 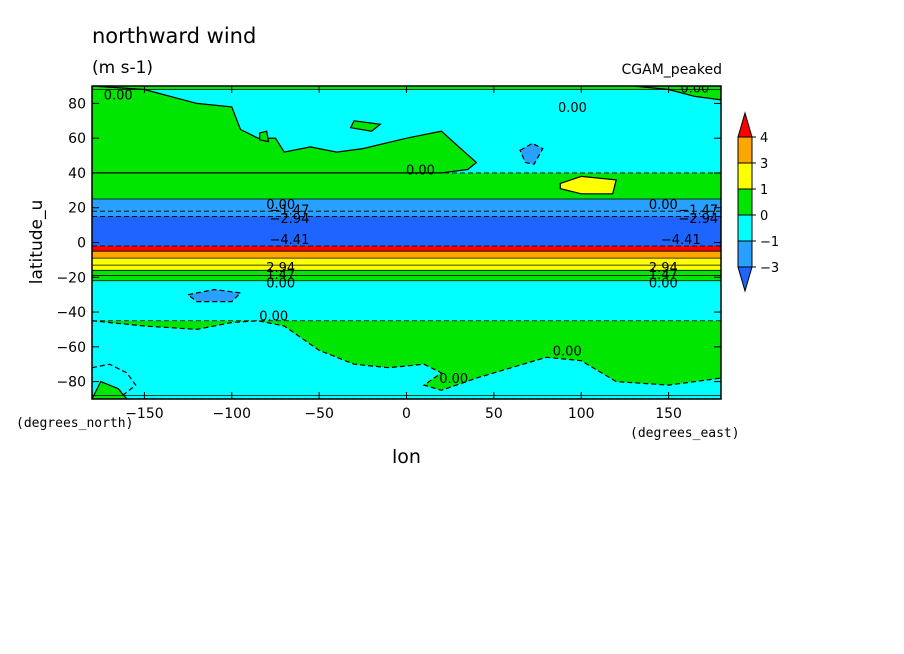 I want to click on colorbar-label: 0, so click(x=764, y=216).